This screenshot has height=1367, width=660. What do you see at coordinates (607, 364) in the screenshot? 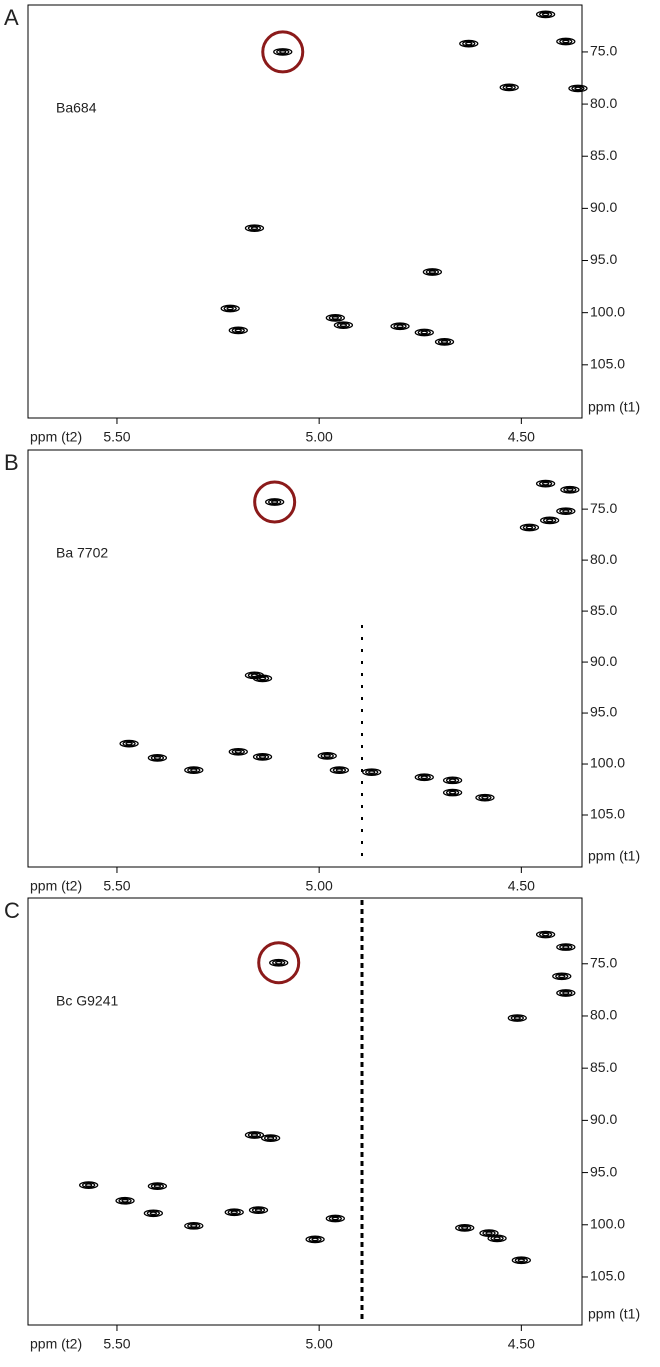
I see `y-tick-label: 105.0` at bounding box center [607, 364].